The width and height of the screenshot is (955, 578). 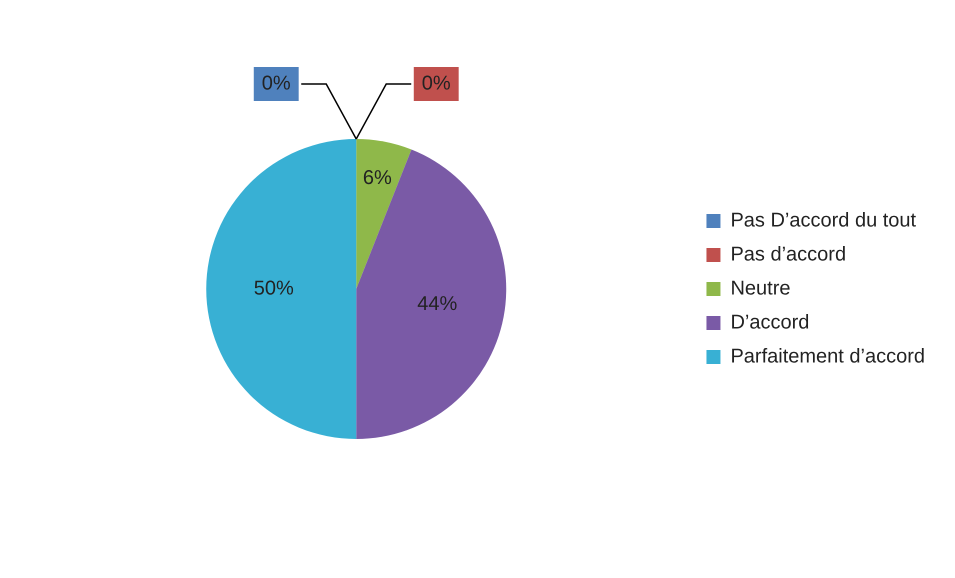 What do you see at coordinates (828, 357) in the screenshot?
I see `legend-label: Parfaitement d’accord` at bounding box center [828, 357].